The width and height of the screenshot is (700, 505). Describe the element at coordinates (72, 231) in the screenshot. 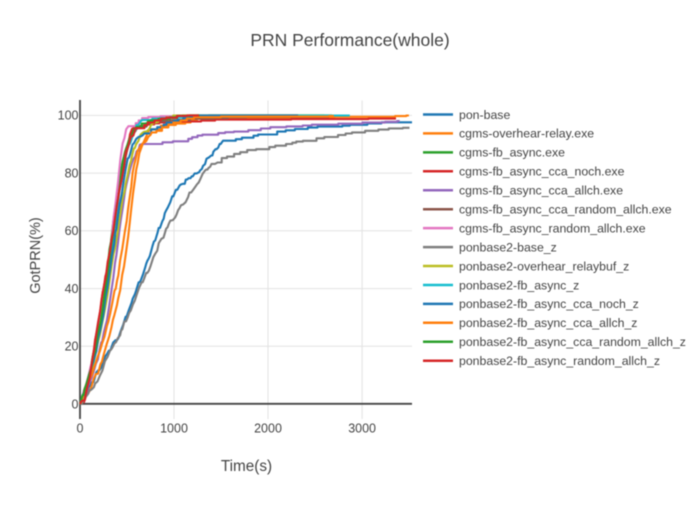

I see `svg-text: 60` at that location.